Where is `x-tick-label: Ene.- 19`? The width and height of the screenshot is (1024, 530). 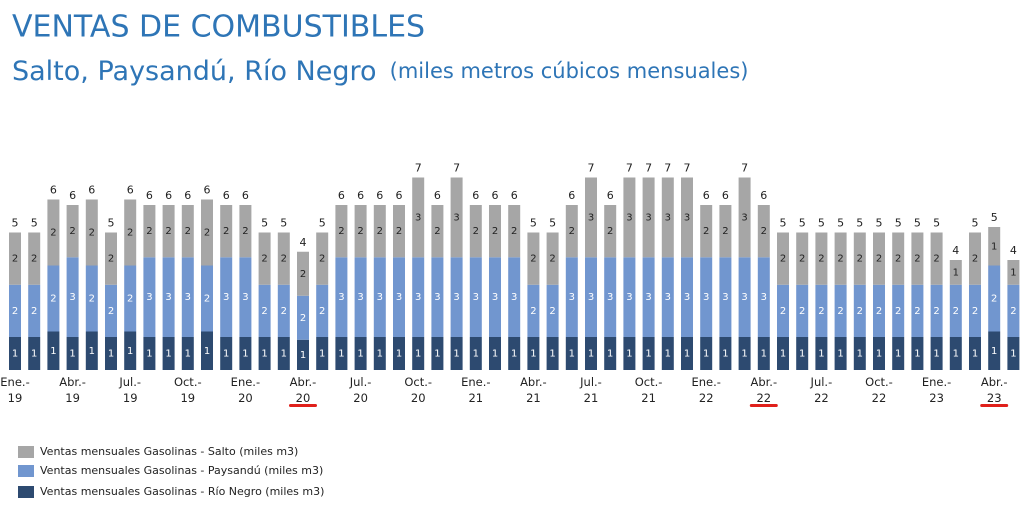 x-tick-label: Ene.- 19 is located at coordinates (14, 390).